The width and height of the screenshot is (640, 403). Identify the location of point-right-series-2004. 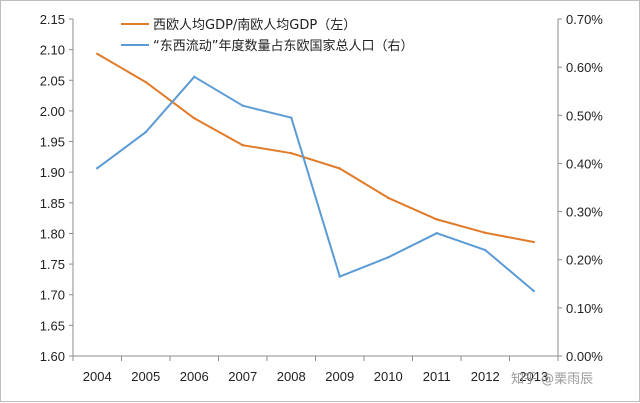
(97, 168).